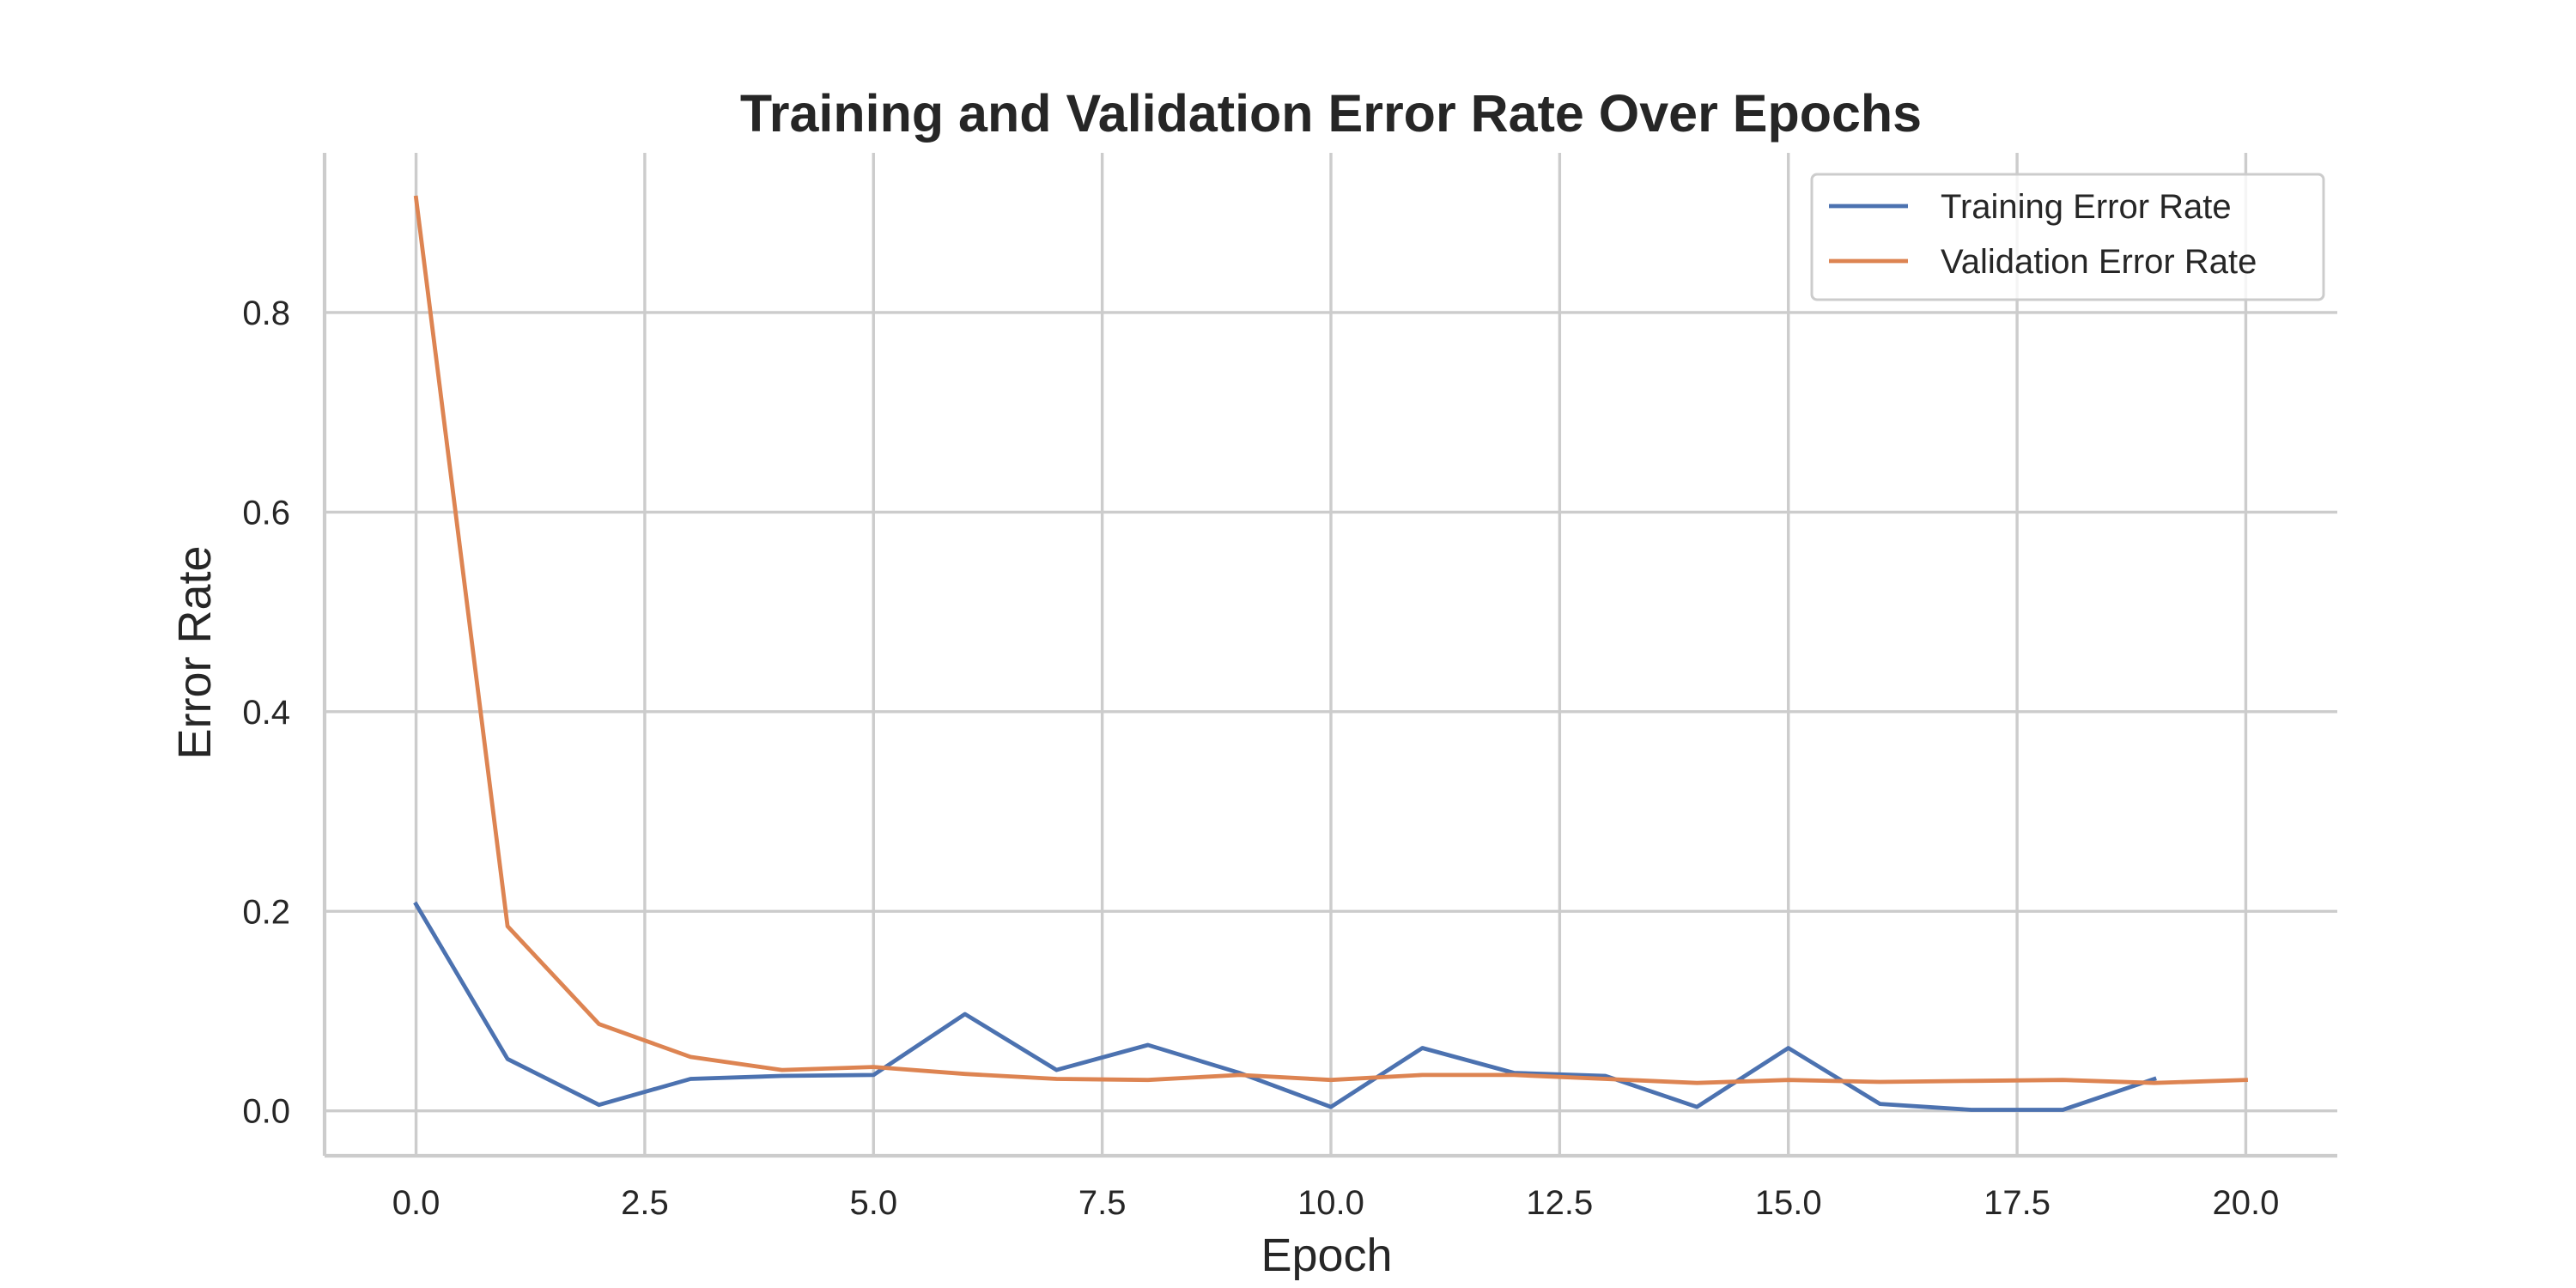  I want to click on x-tick-label: 2.5, so click(645, 1203).